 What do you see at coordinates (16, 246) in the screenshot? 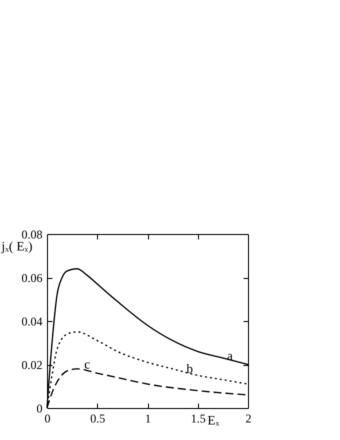
I see `y-axis-title: jₓ( Eₓ)` at bounding box center [16, 246].